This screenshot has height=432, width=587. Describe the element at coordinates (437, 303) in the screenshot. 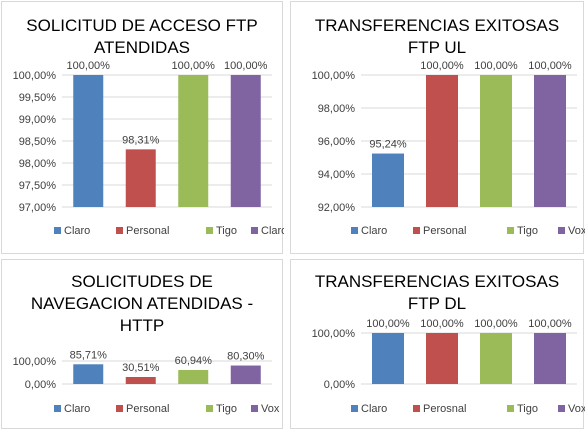

I see `chart-title-line: FTP DL` at that location.